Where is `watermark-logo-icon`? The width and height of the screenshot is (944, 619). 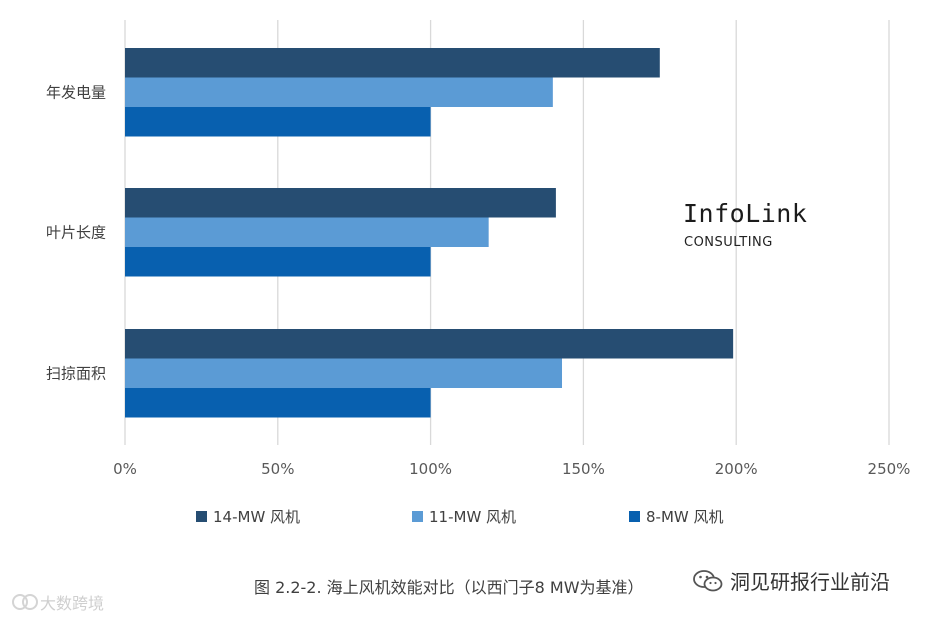
watermark-logo-icon is located at coordinates (25, 602).